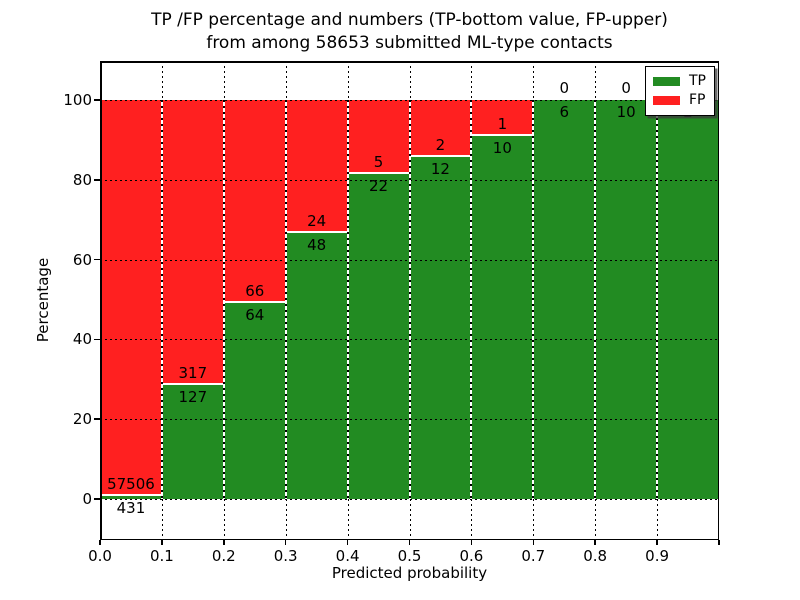 This screenshot has height=600, width=800. I want to click on legend: TP FP, so click(680, 91).